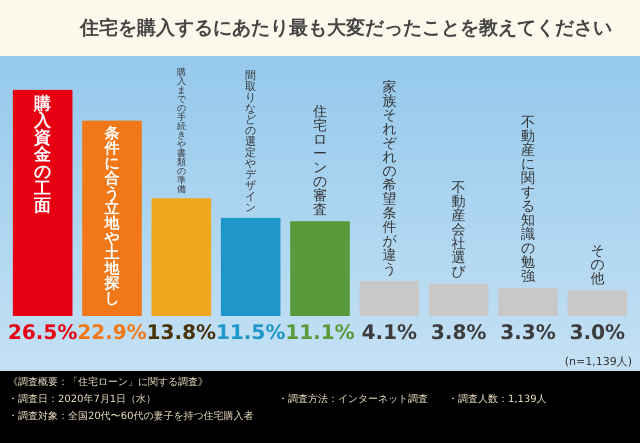  I want to click on data-label: 26.5%, so click(43, 332).